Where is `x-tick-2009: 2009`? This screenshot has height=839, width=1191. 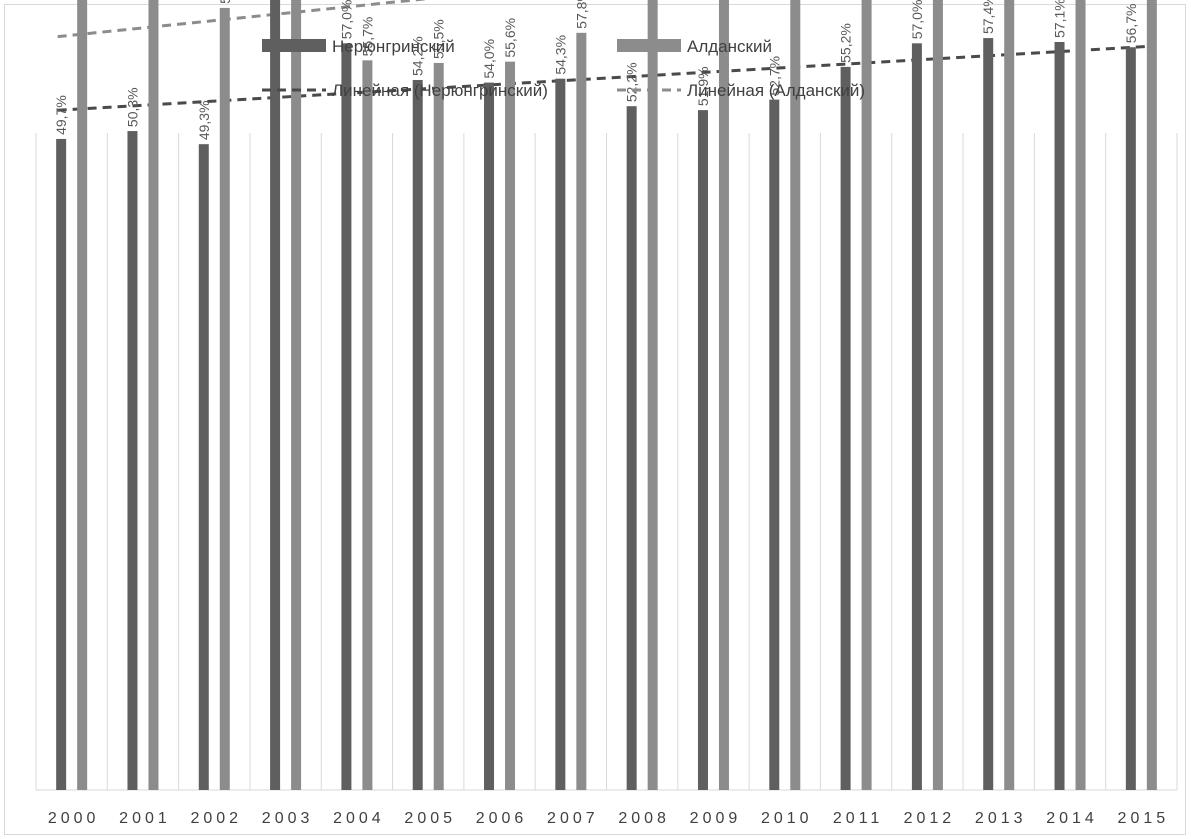 x-tick-2009: 2009 is located at coordinates (716, 818).